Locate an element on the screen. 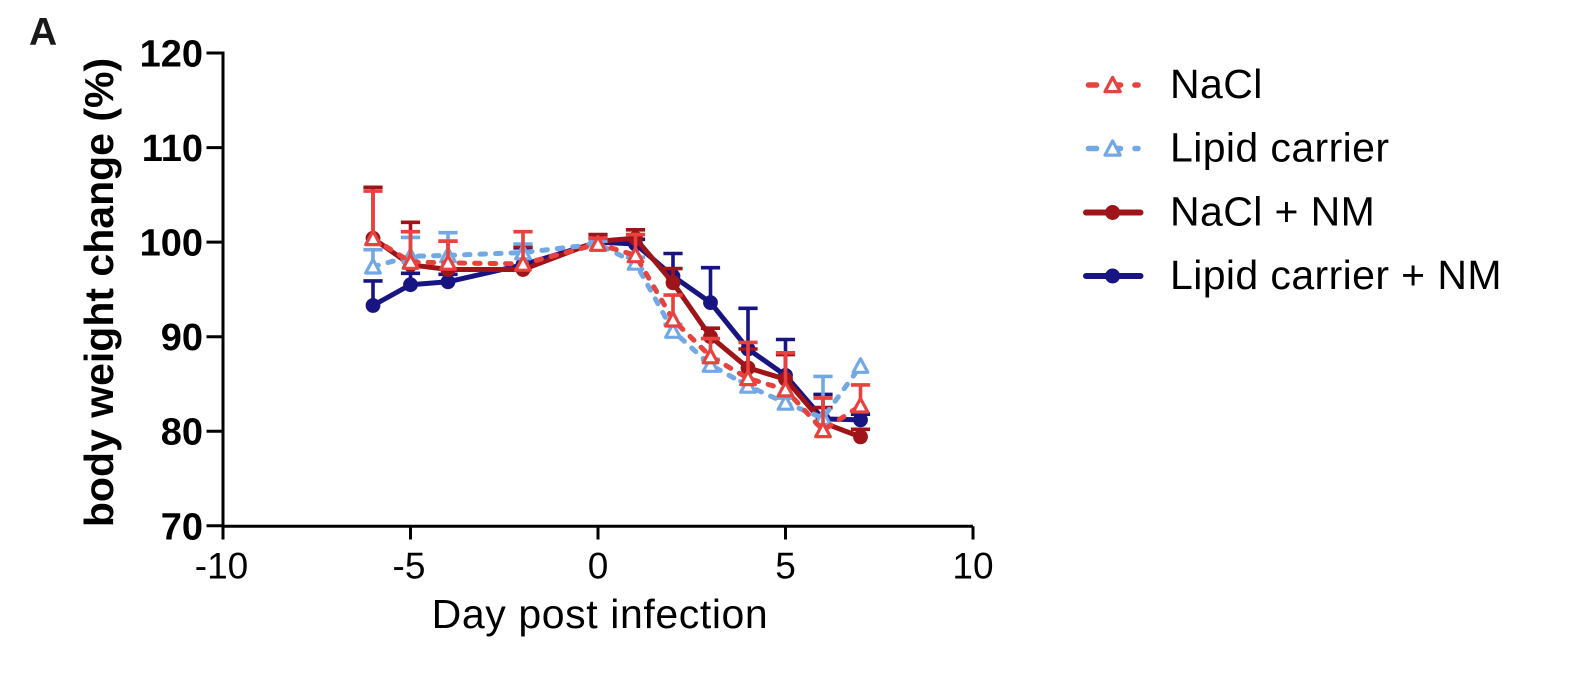 Image resolution: width=1590 pixels, height=691 pixels. svg-text: A is located at coordinates (43, 32).